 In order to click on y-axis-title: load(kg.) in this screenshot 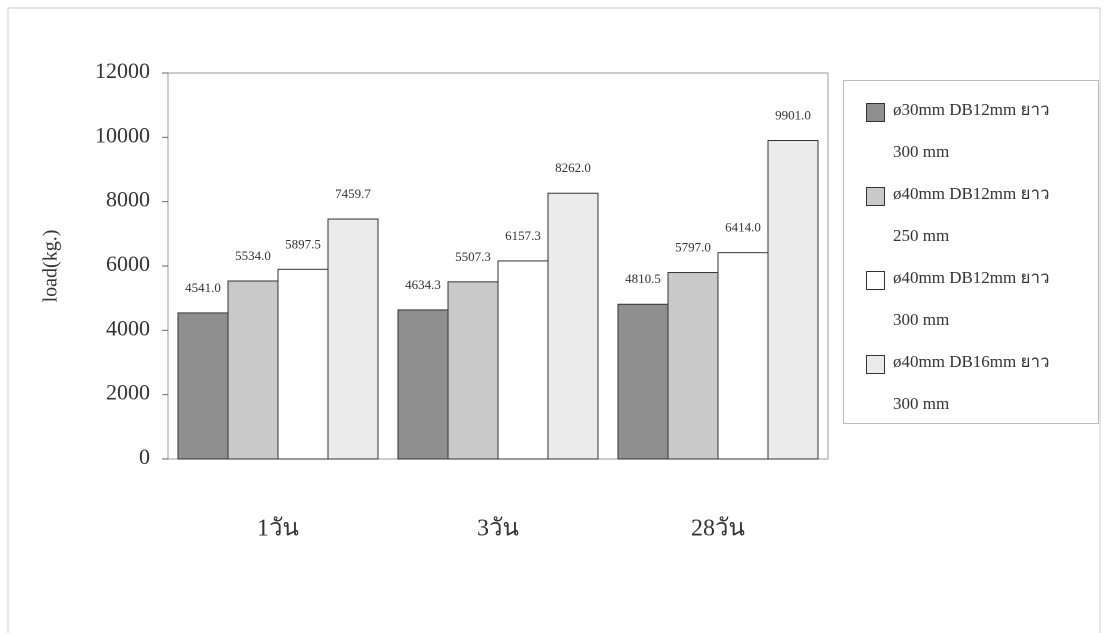, I will do `click(51, 266)`.